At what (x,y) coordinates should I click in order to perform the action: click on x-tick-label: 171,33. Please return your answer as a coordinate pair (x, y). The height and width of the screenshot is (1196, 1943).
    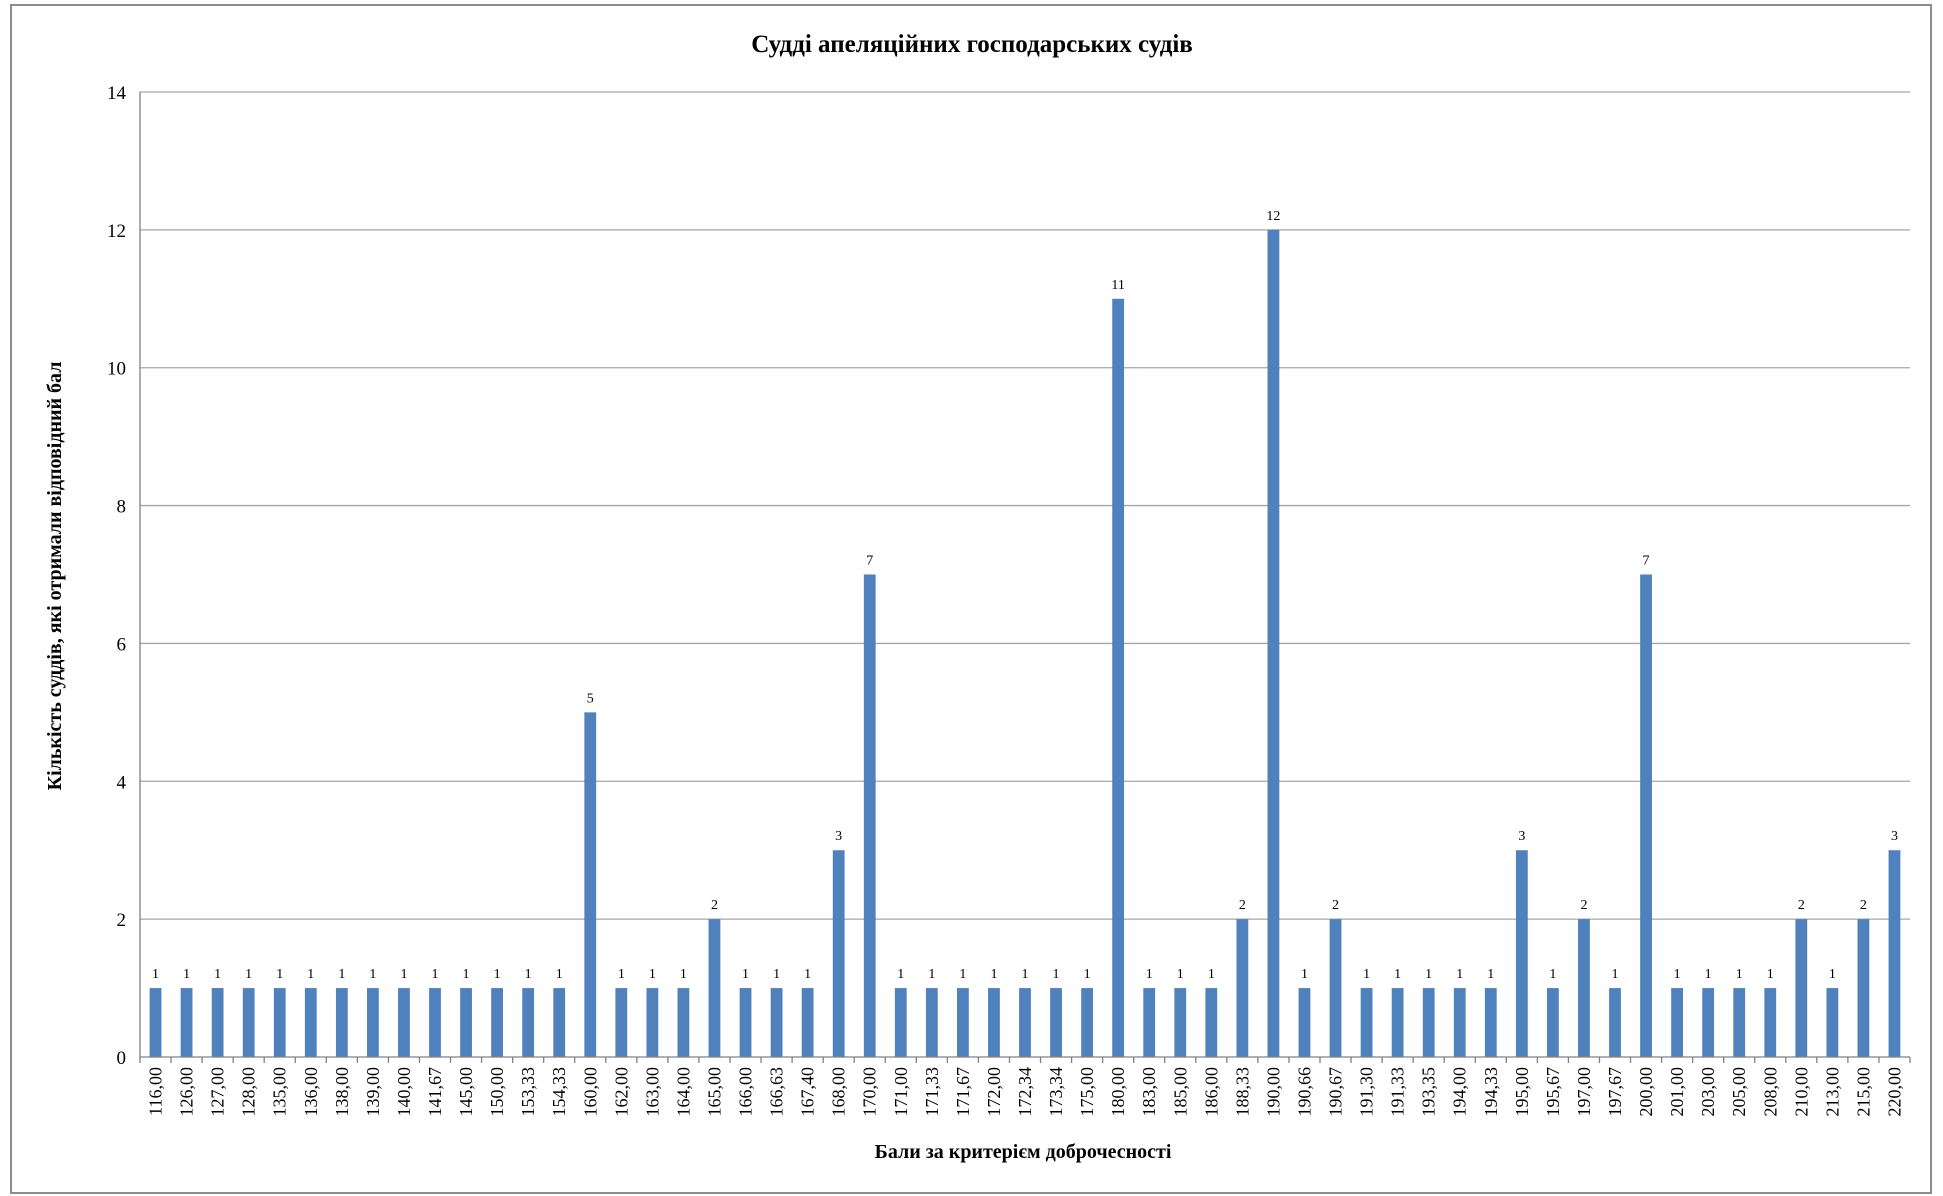
    Looking at the image, I should click on (932, 1092).